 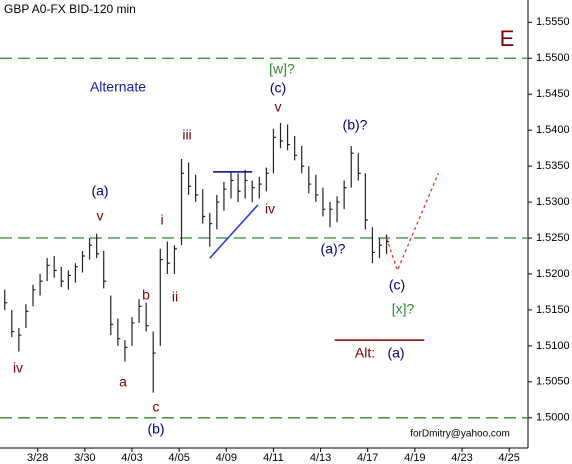 What do you see at coordinates (273, 458) in the screenshot?
I see `x-tick-label: 4/11` at bounding box center [273, 458].